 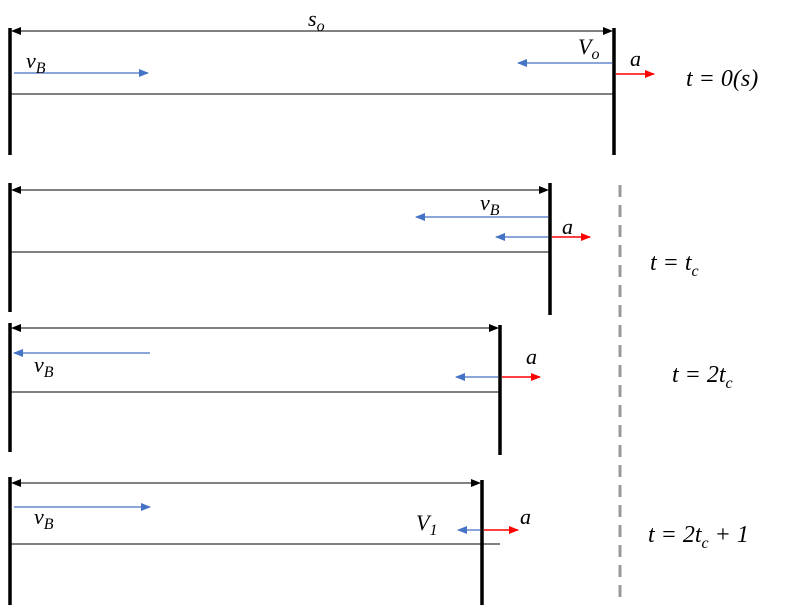 I want to click on time-label: t = tc, so click(x=674, y=265).